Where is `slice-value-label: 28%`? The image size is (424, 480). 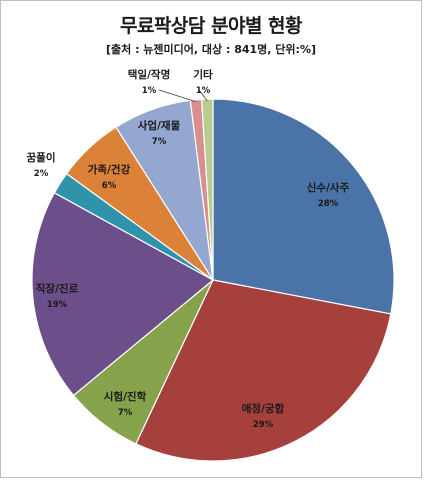 slice-value-label: 28% is located at coordinates (328, 204).